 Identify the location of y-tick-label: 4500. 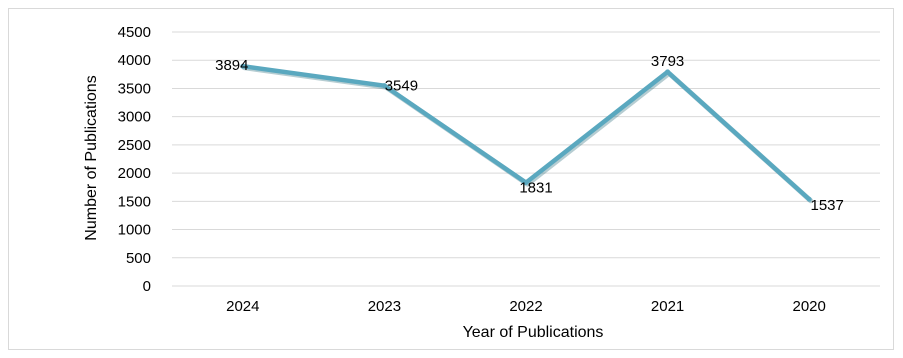
(134, 32).